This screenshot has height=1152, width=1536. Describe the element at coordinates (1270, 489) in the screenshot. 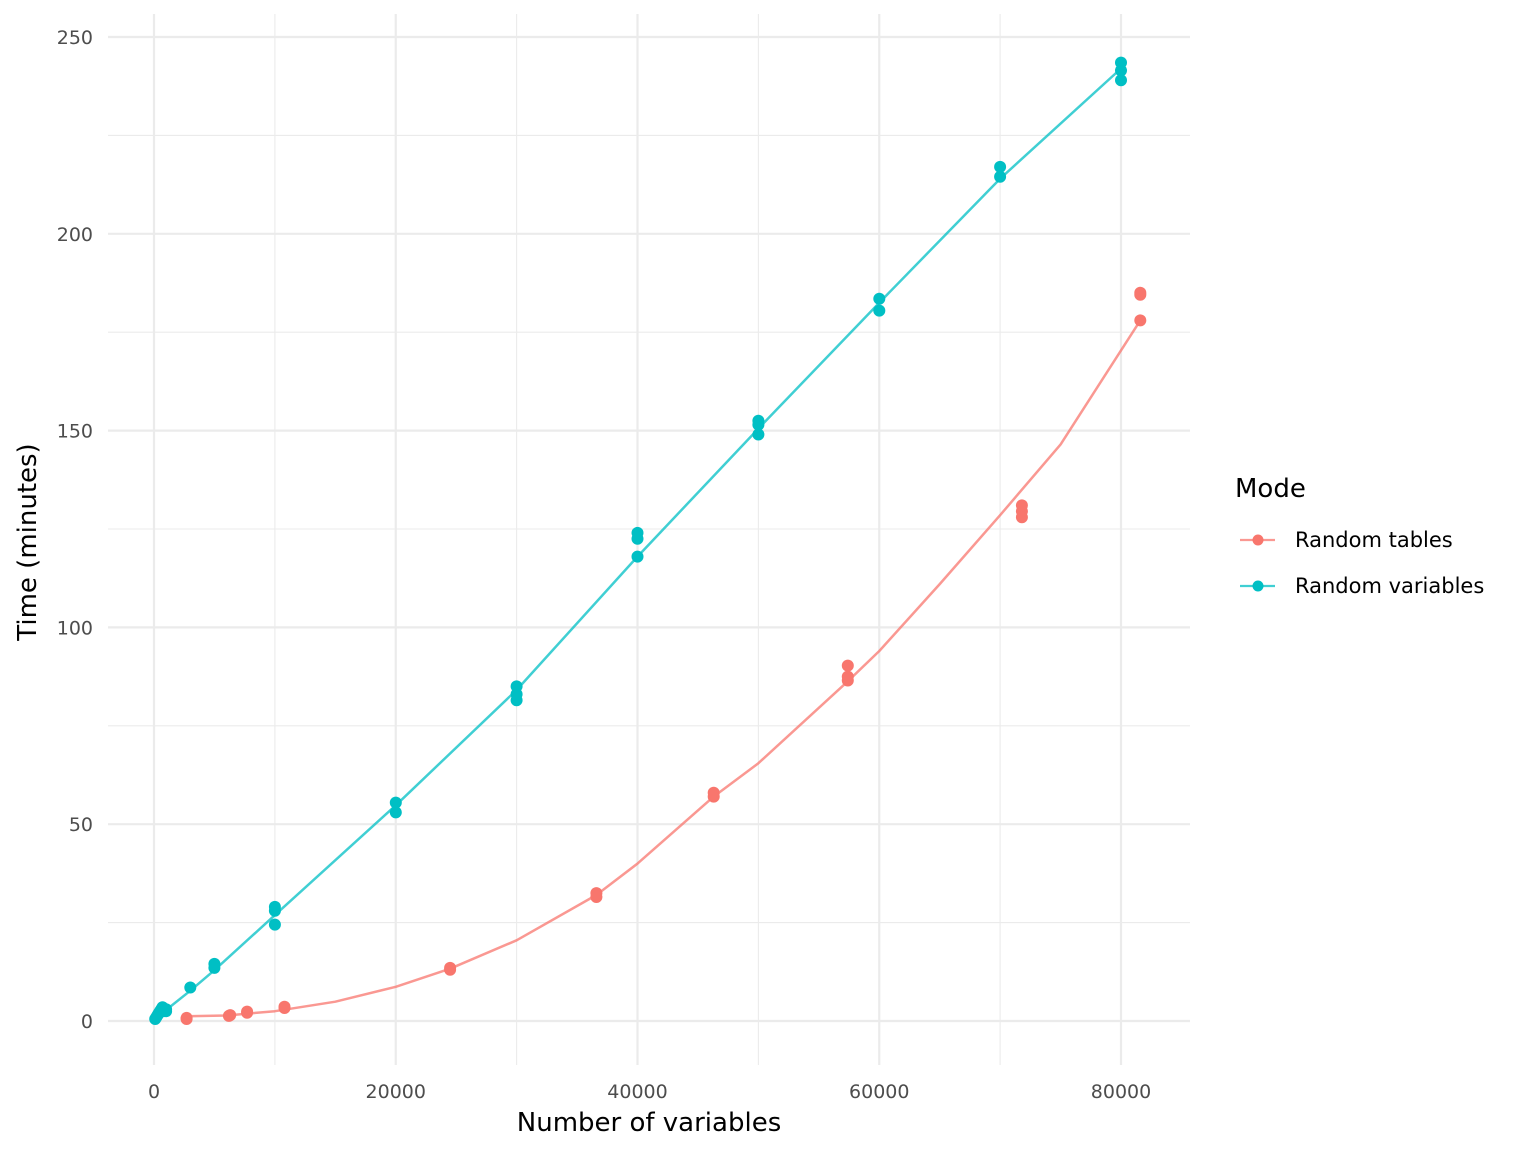

I see `legend-title: Mode` at that location.